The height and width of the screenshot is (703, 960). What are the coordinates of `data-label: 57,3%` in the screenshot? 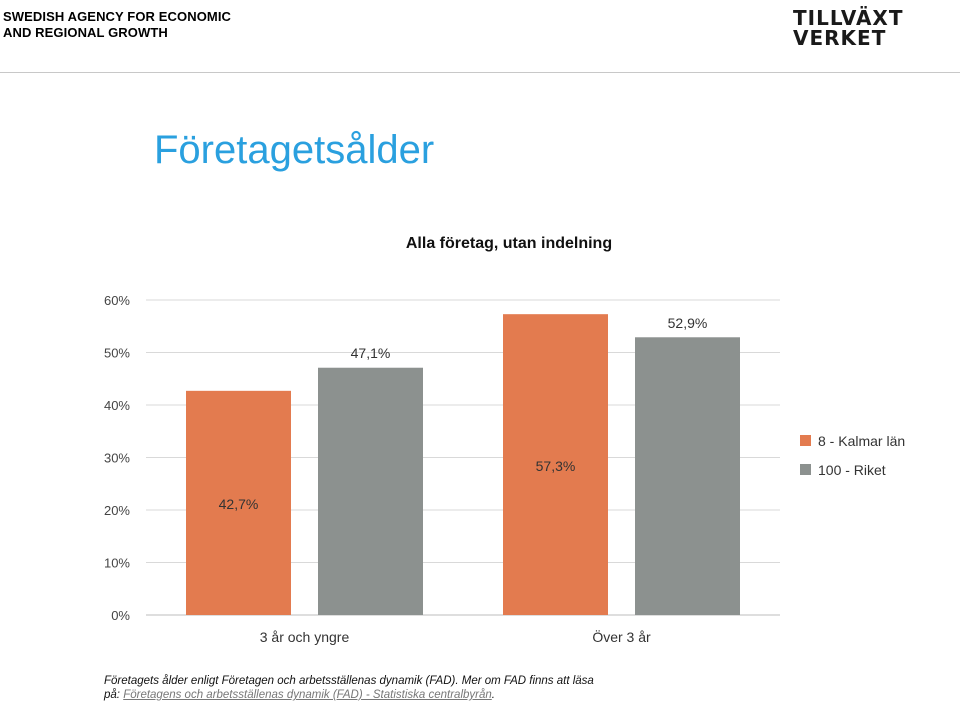 It's located at (556, 466).